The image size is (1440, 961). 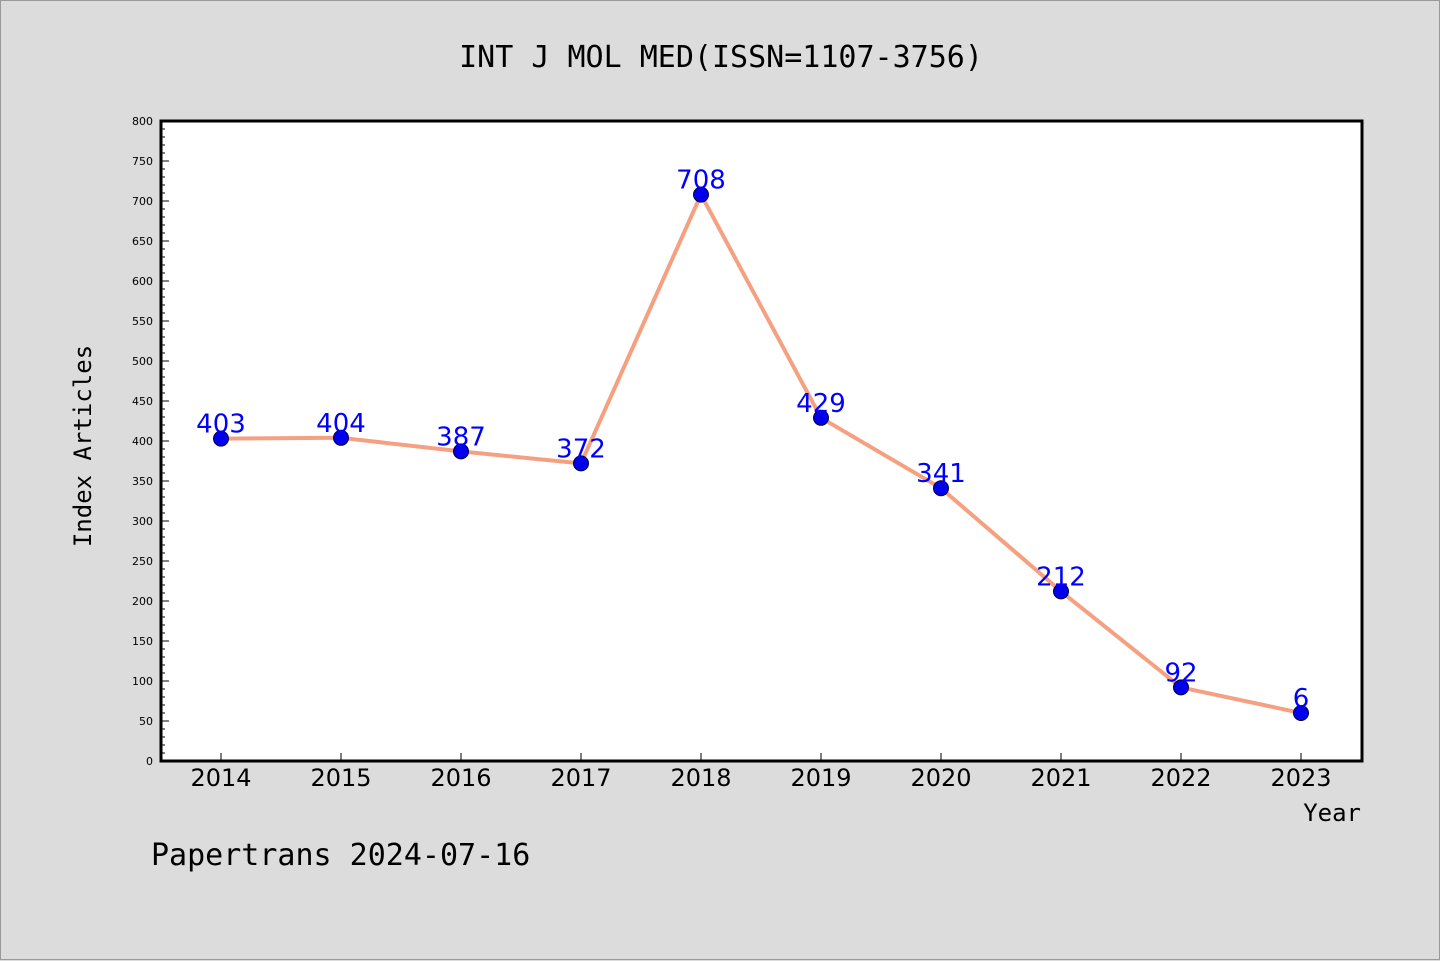 What do you see at coordinates (146, 721) in the screenshot?
I see `y-tick-label: 50` at bounding box center [146, 721].